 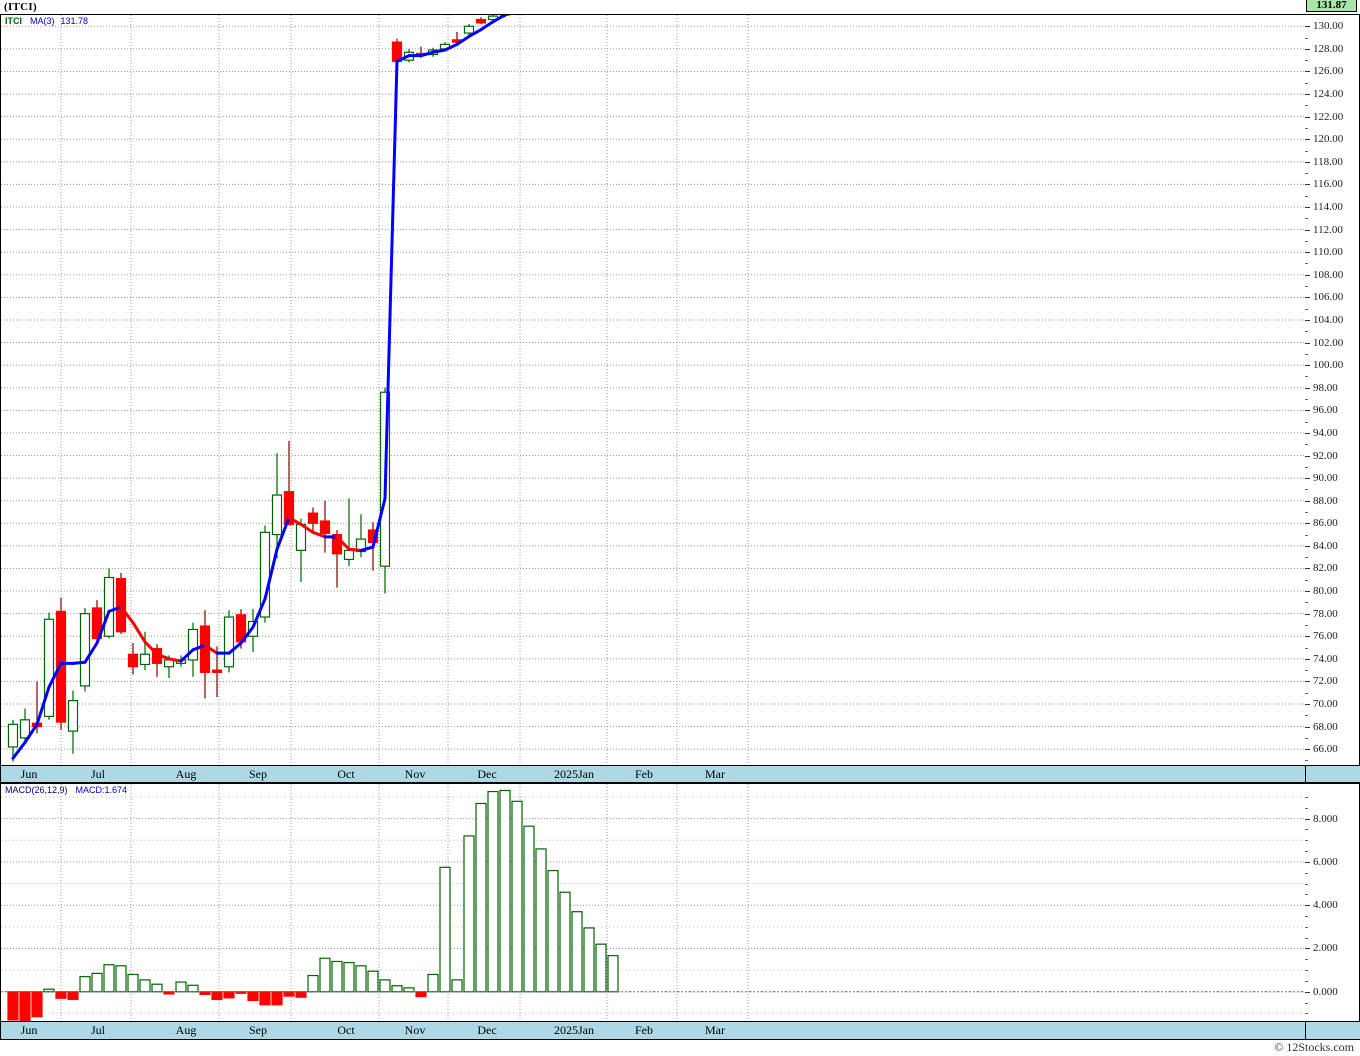 What do you see at coordinates (1328, 319) in the screenshot?
I see `price-axis-label: 104.00` at bounding box center [1328, 319].